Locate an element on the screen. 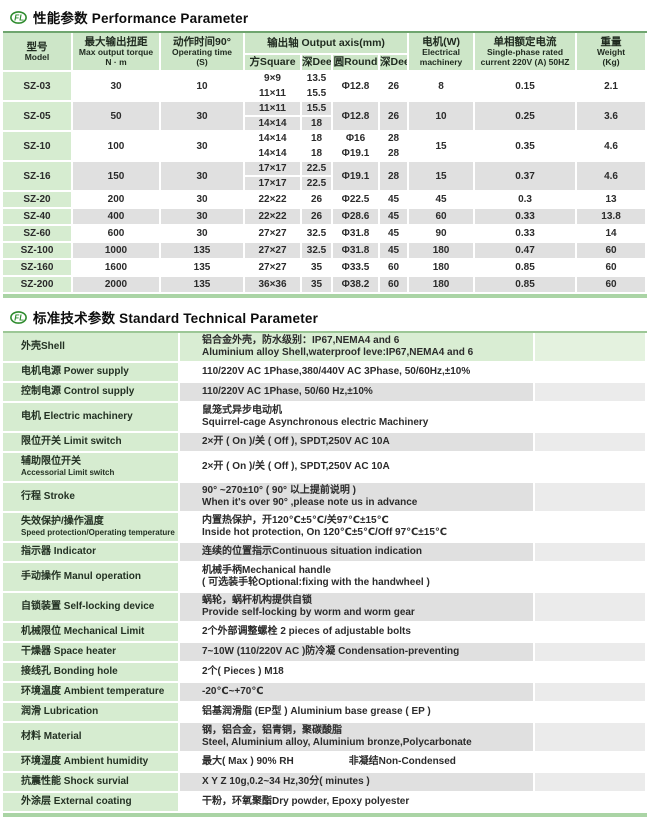 The width and height of the screenshot is (650, 817). performance-section-title: FL 性能参数 Performance Parameter is located at coordinates (325, 15).